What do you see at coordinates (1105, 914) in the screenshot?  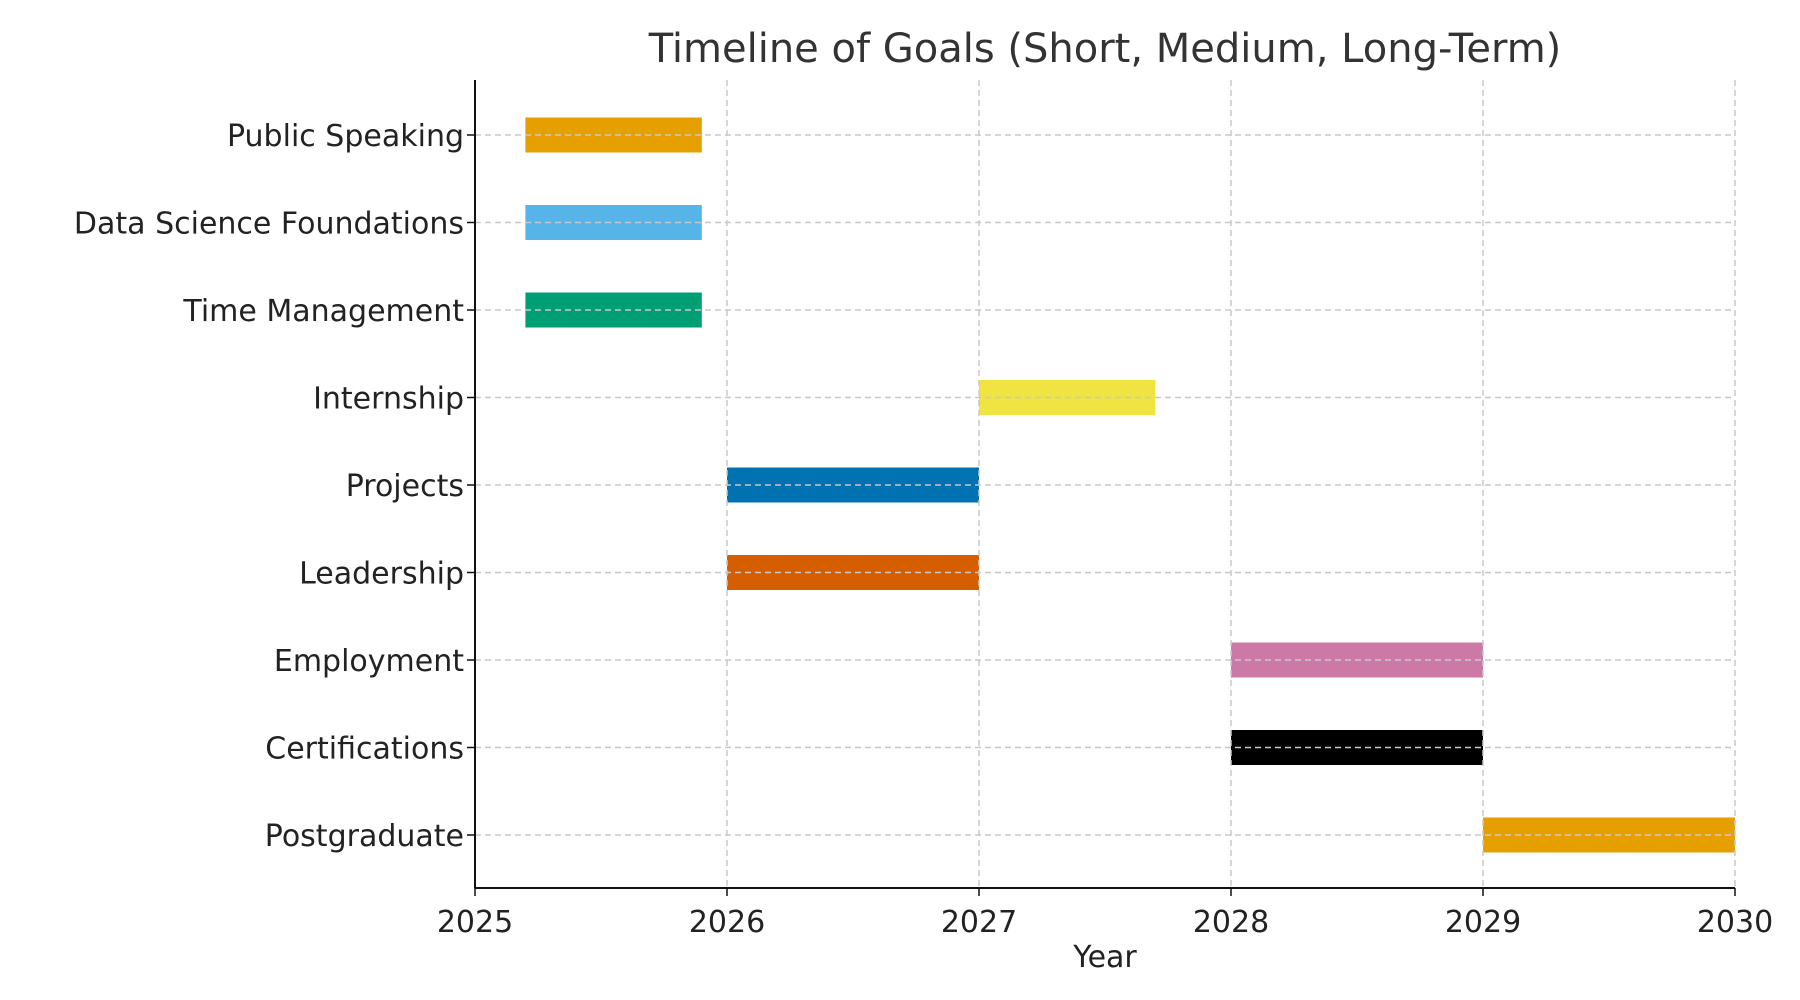 I see `x-ticks: 2025 2026 2027 2028 2029 2030` at bounding box center [1105, 914].